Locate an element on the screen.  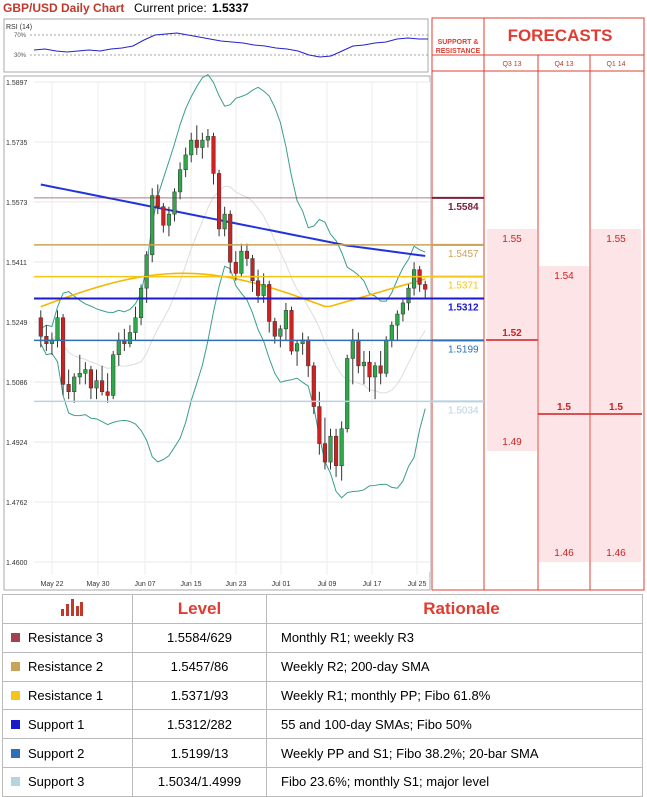
x-tick-label: Jun 15 is located at coordinates (190, 584).